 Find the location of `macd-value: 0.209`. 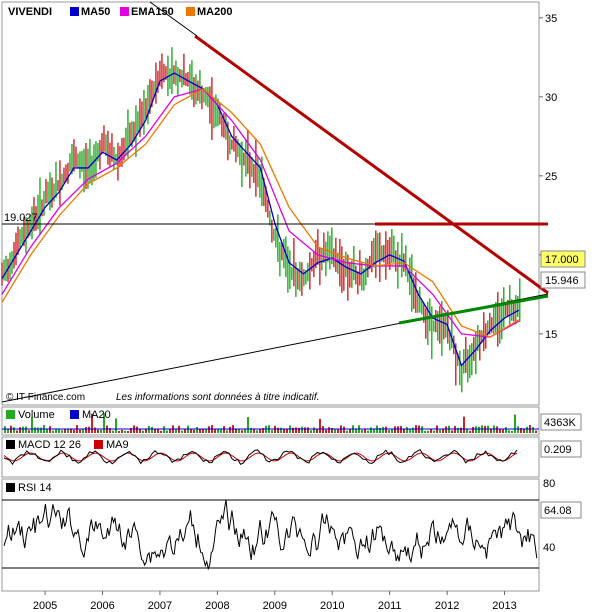

macd-value: 0.209 is located at coordinates (558, 450).